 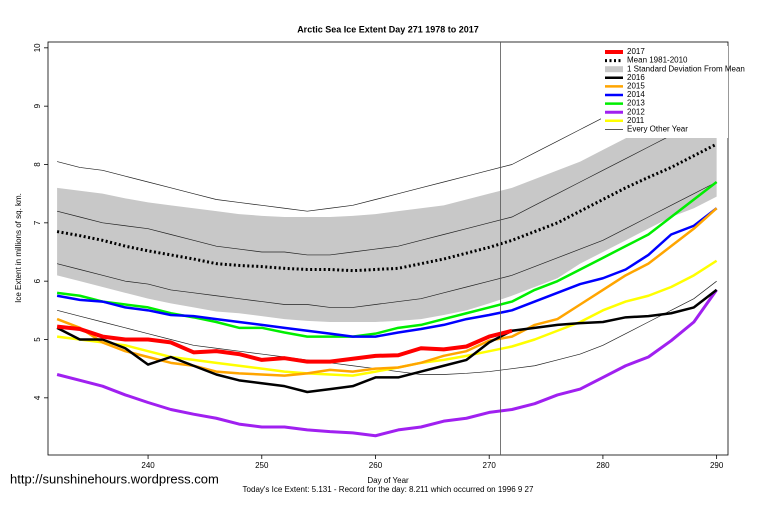 I want to click on series-line, so click(x=284, y=344).